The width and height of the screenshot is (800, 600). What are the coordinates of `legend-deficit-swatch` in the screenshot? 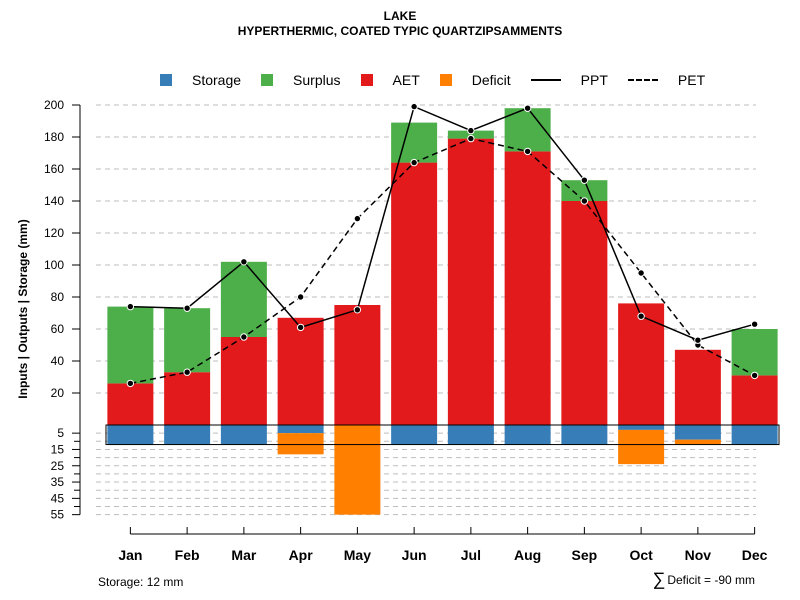 It's located at (445, 80).